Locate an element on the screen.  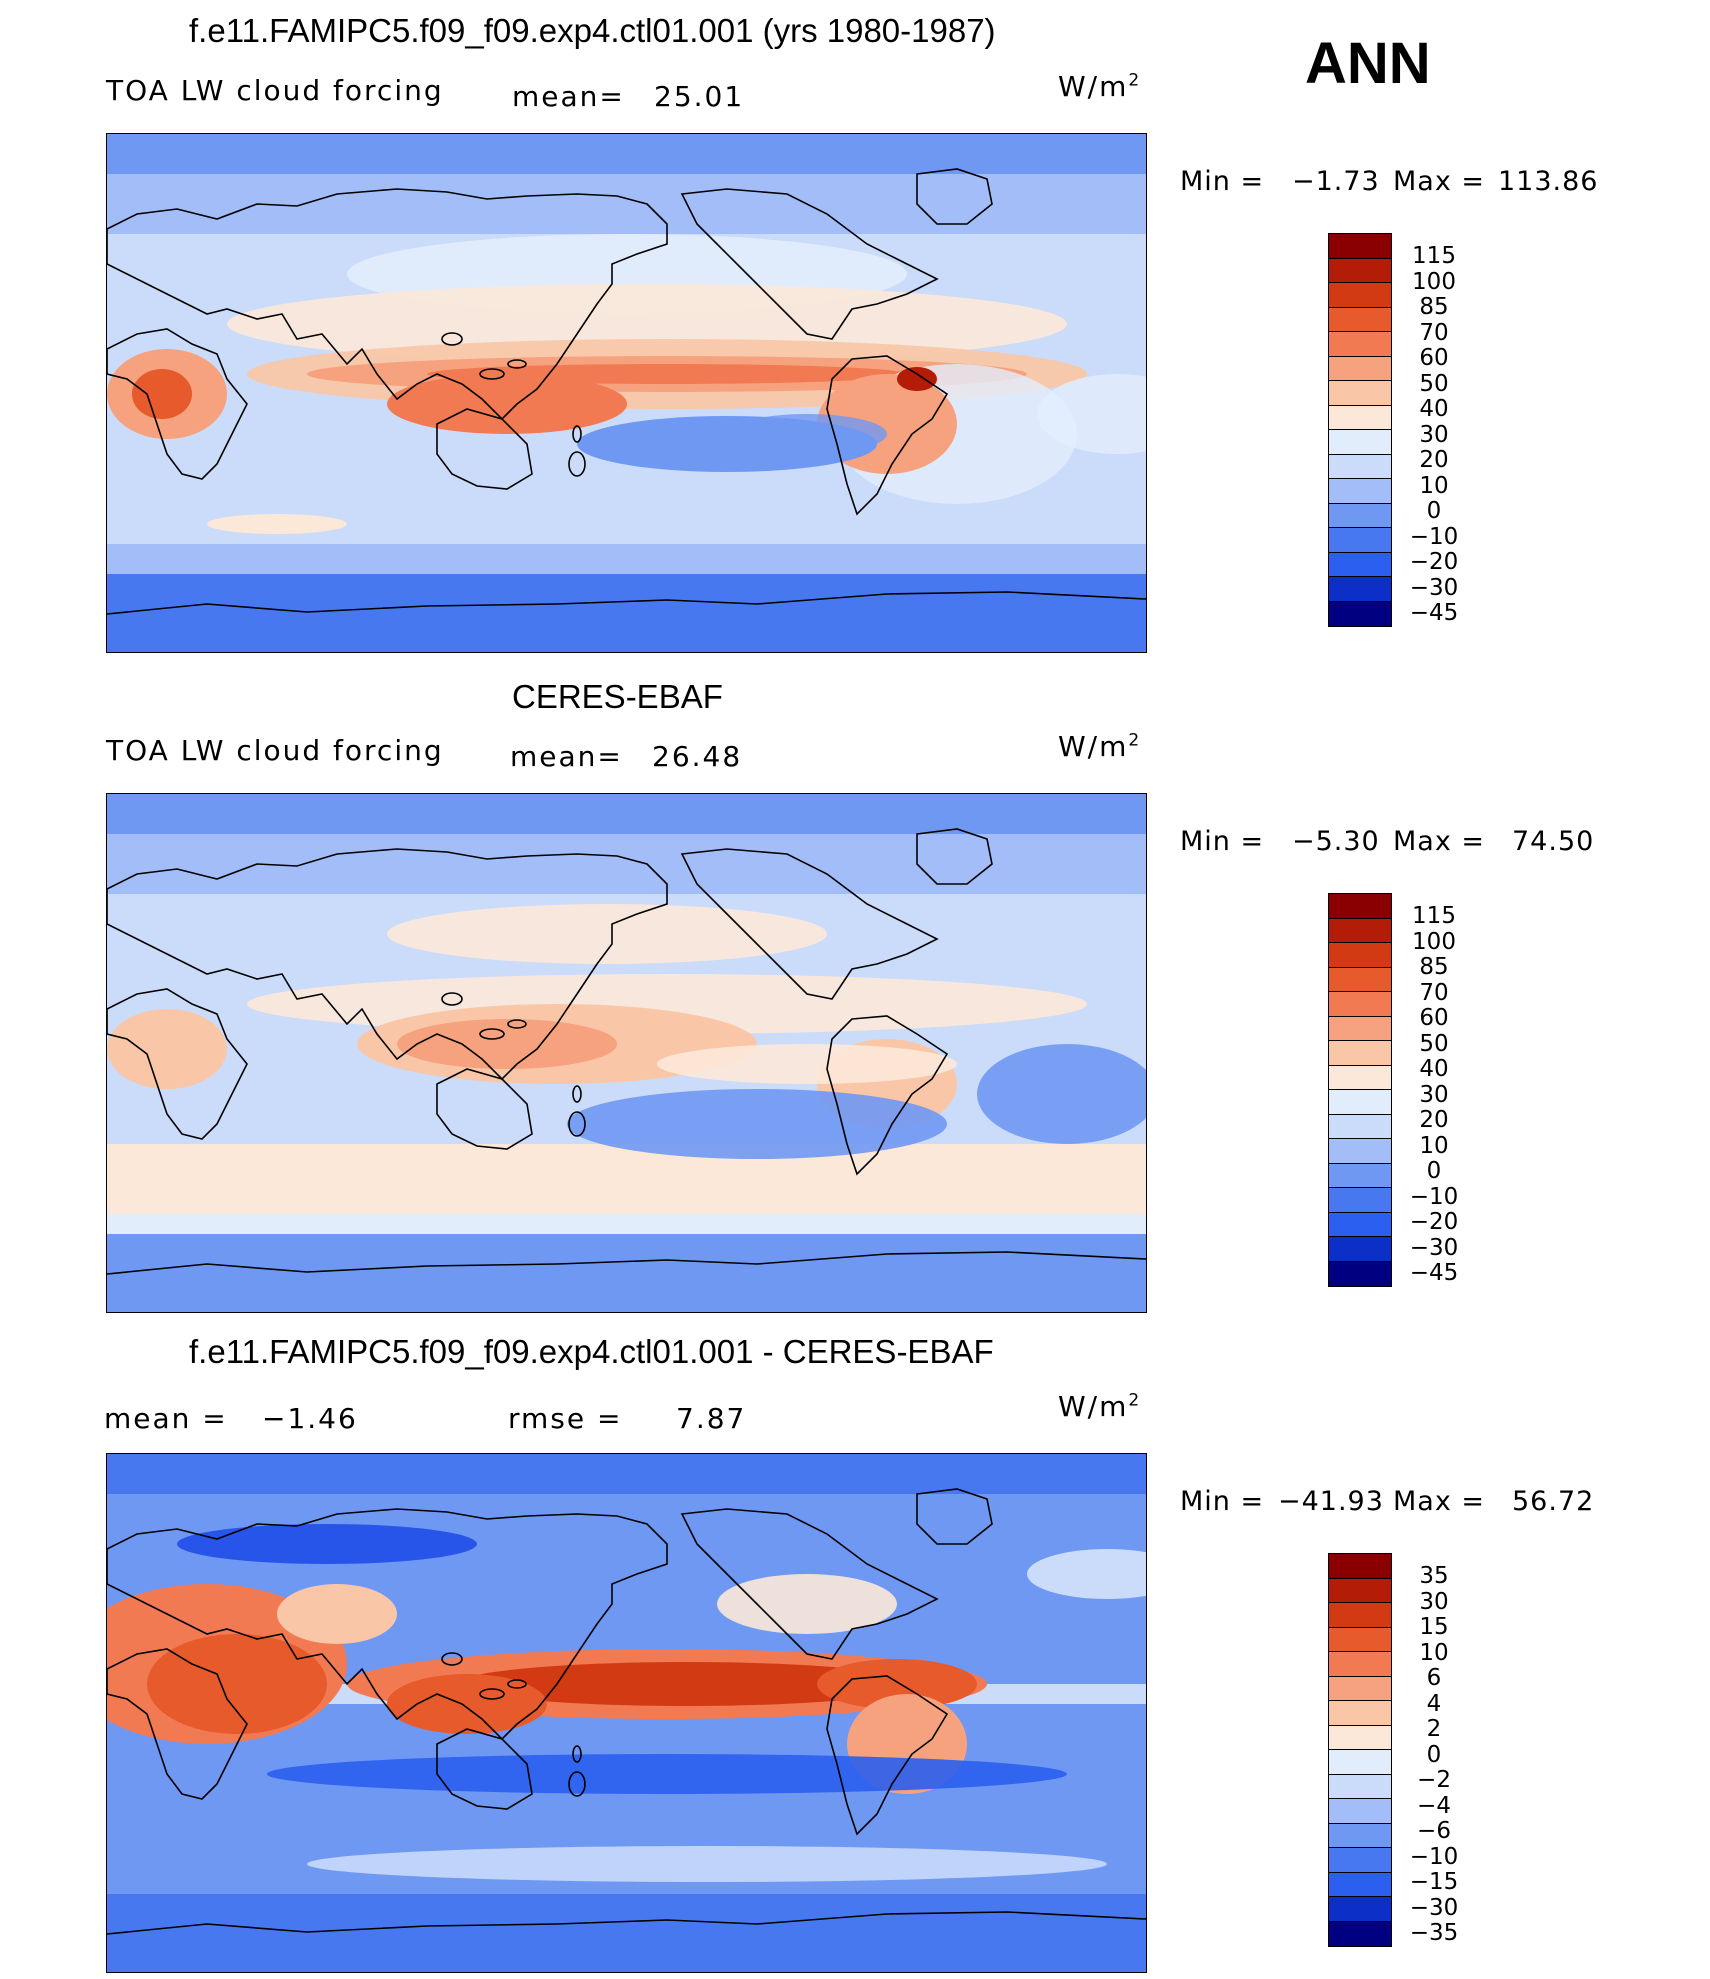
colorbar-tick-label: 2 is located at coordinates (1434, 1729).